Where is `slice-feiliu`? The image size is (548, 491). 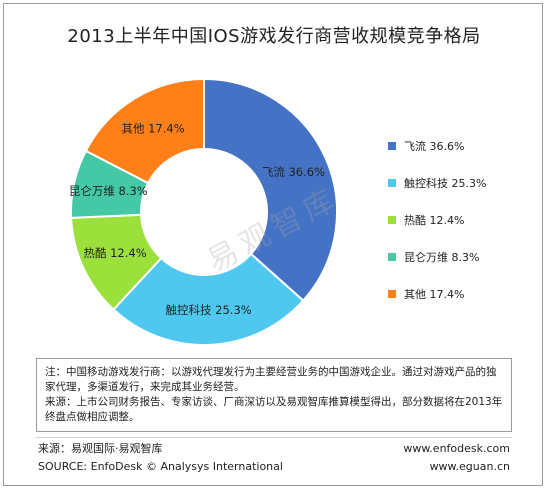
slice-feiliu is located at coordinates (270, 189).